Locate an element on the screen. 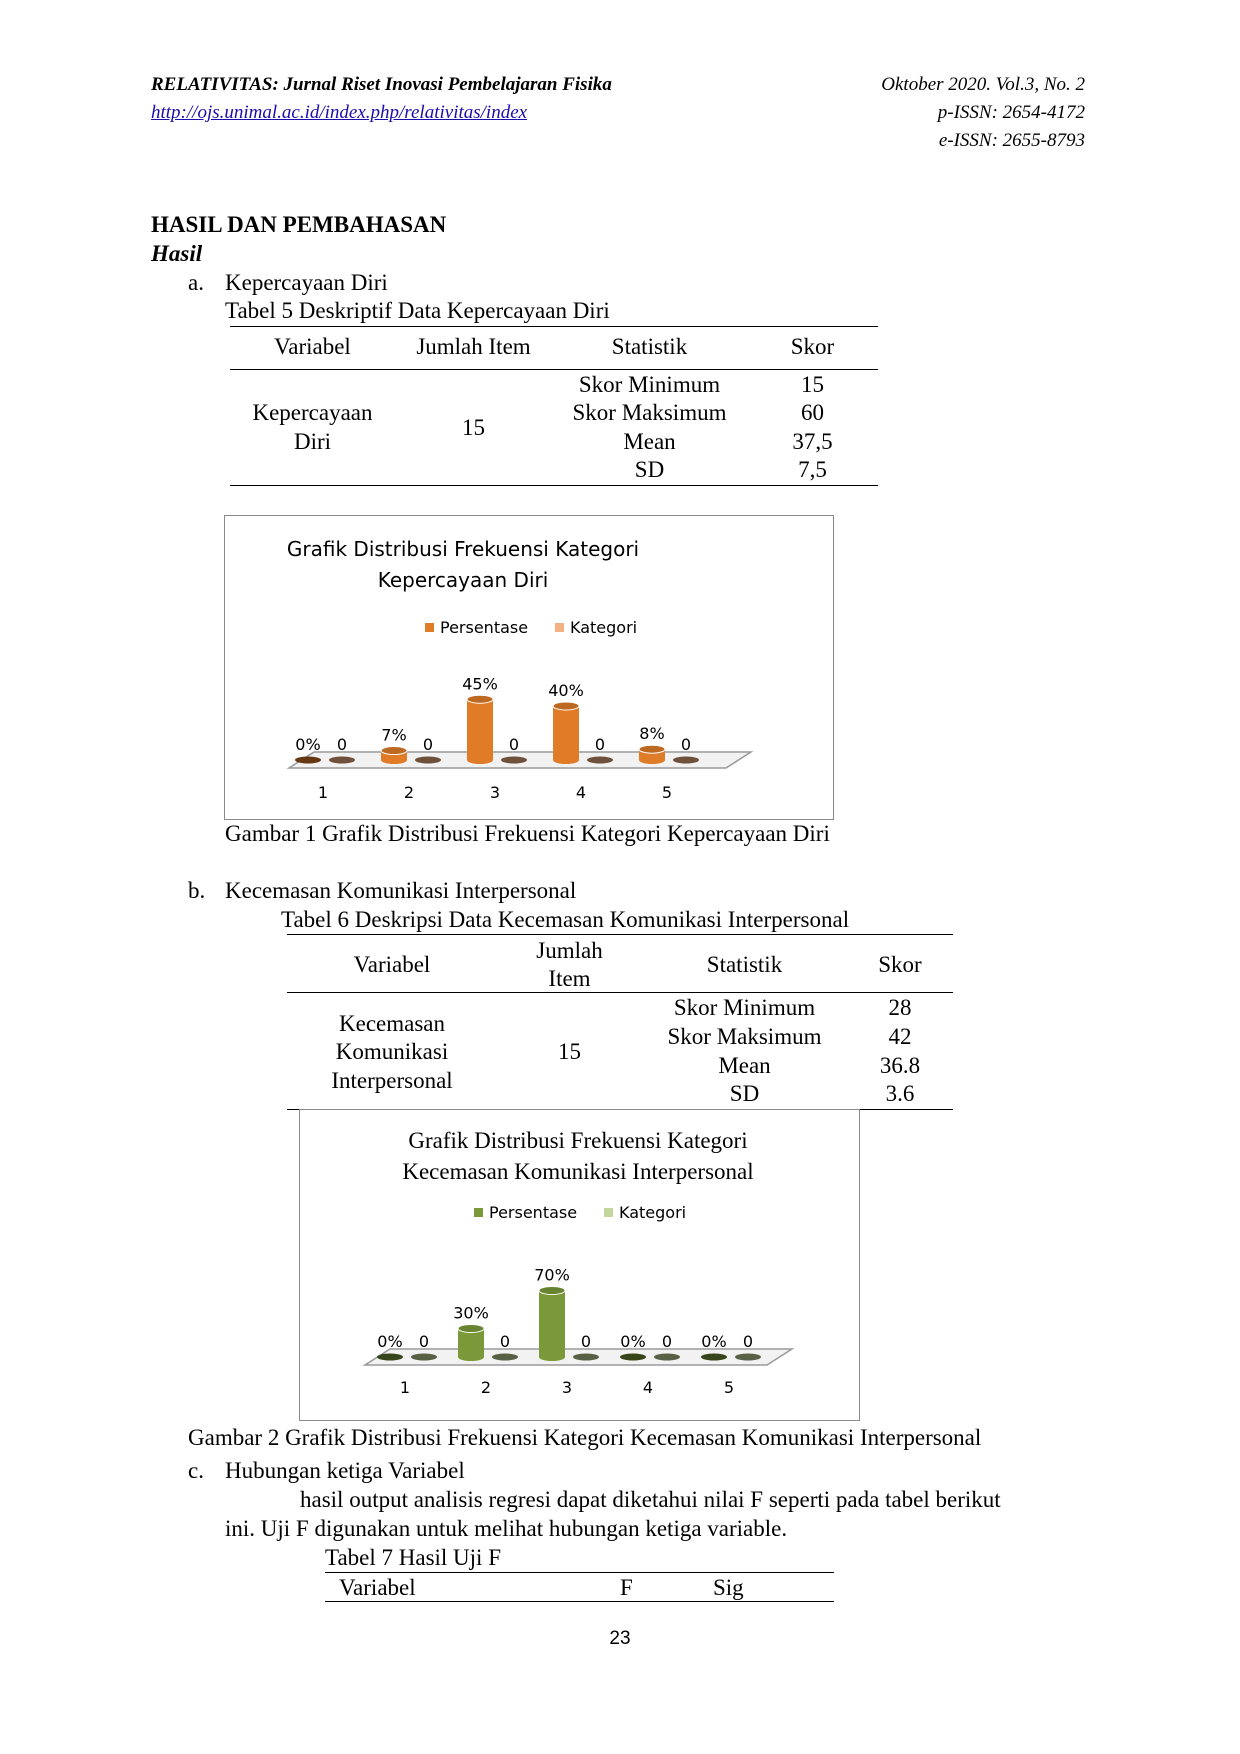 This screenshot has width=1240, height=1754. t5-score: 15 is located at coordinates (812, 384).